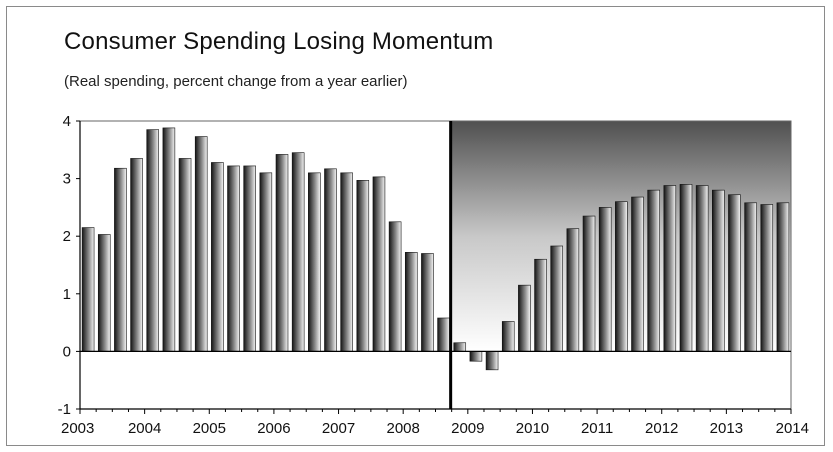 The height and width of the screenshot is (452, 833). Describe the element at coordinates (792, 428) in the screenshot. I see `x-tick-label: 2014` at that location.